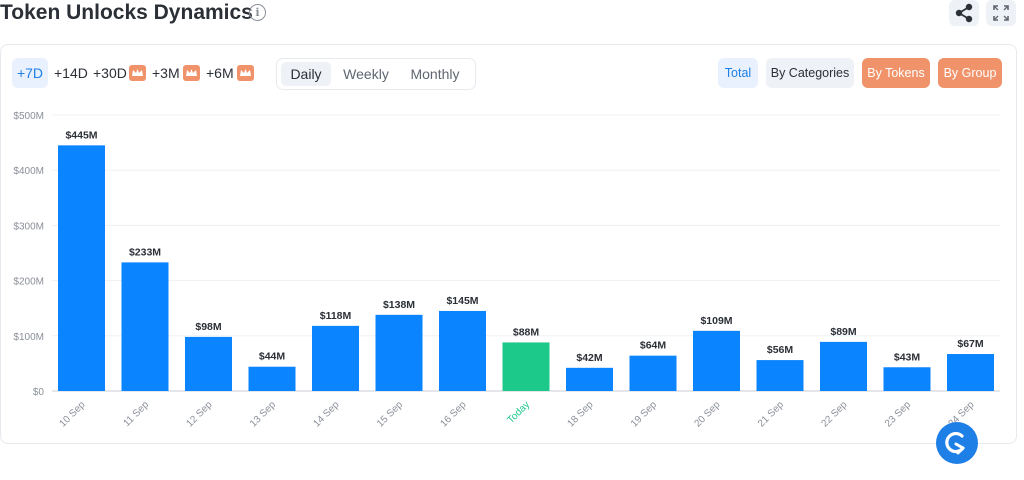 The width and height of the screenshot is (1024, 480). What do you see at coordinates (28, 116) in the screenshot?
I see `y-tick-label: $500M` at bounding box center [28, 116].